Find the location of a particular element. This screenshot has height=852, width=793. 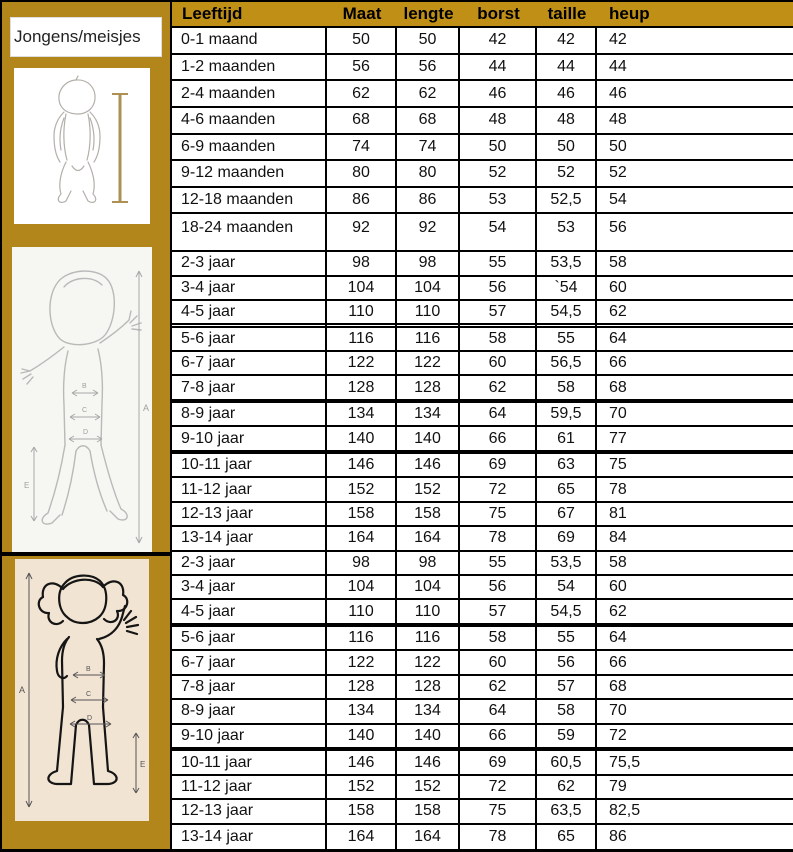

value-cell: 50 is located at coordinates (567, 148).